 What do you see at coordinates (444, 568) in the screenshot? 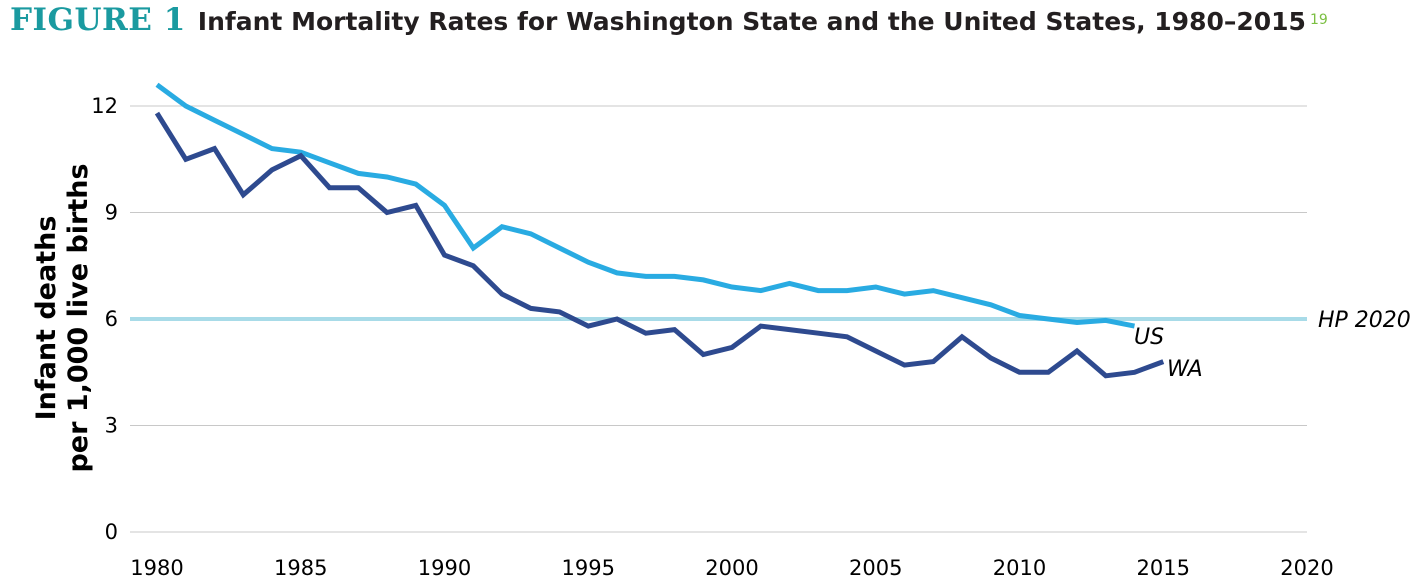
I see `x-tick-label: 1990` at bounding box center [444, 568].